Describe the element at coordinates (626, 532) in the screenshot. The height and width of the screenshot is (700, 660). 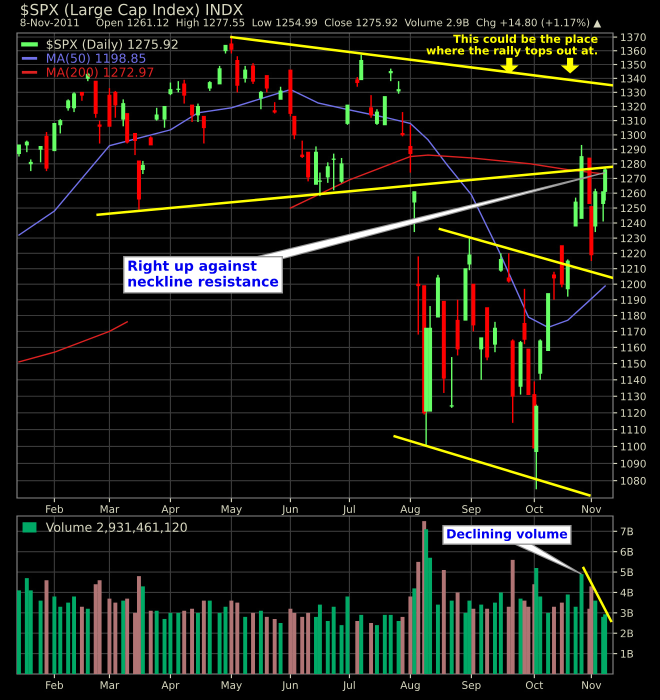
I see `y-tick-label: 7B` at that location.